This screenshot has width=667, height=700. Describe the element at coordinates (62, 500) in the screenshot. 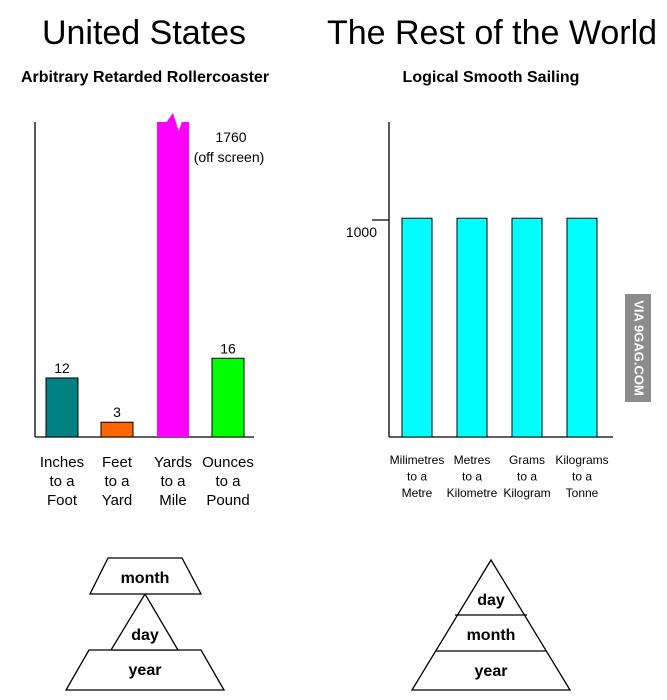

I see `us-category-label: Foot` at that location.